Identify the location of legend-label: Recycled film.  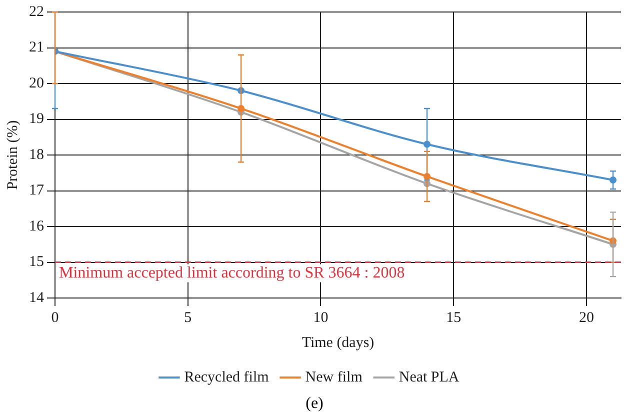
(227, 377).